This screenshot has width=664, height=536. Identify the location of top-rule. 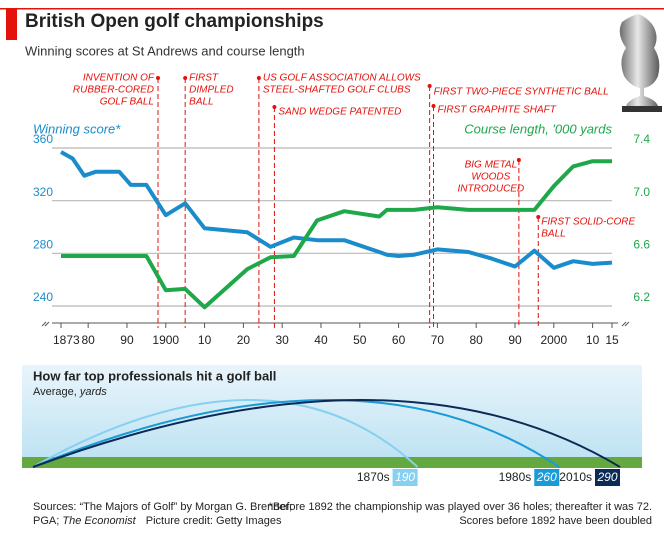
(332, 9).